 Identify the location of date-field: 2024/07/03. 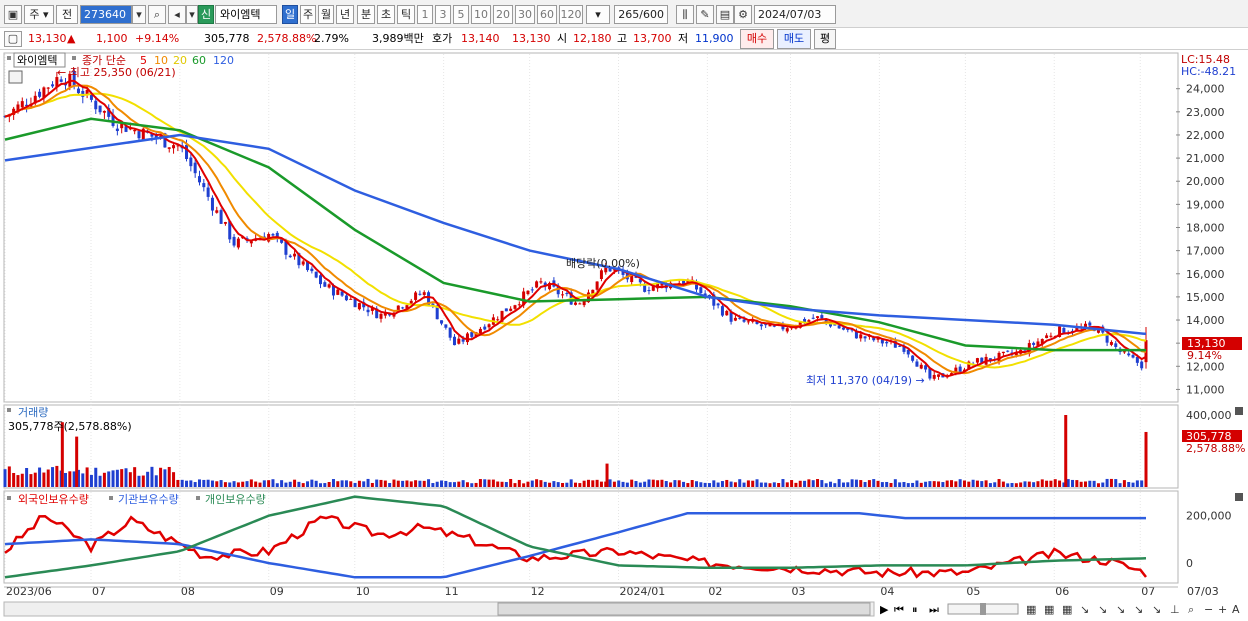
(795, 14).